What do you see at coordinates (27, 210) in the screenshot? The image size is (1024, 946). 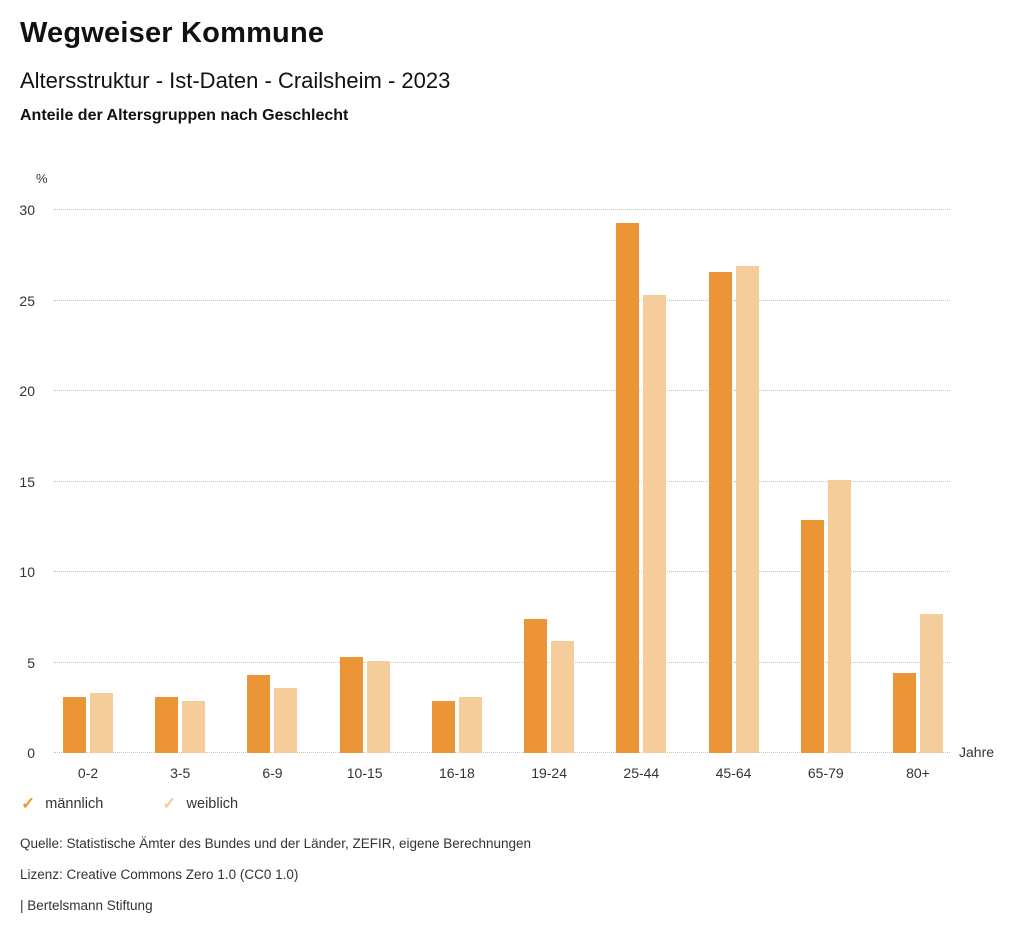 I see `y-tick-label-30: 30` at bounding box center [27, 210].